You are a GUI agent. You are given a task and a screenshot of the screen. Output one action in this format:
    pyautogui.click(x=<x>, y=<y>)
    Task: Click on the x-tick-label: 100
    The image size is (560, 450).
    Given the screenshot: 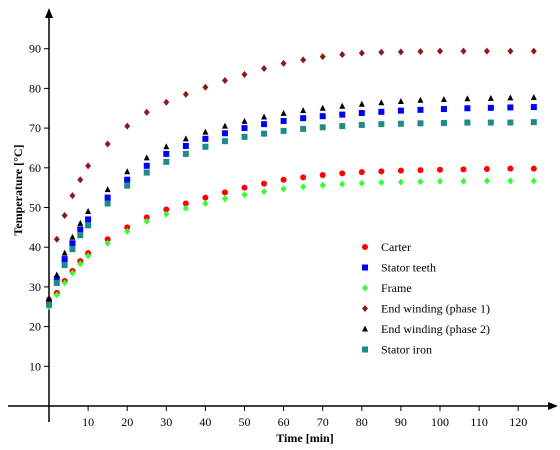 What is the action you would take?
    pyautogui.click(x=440, y=422)
    